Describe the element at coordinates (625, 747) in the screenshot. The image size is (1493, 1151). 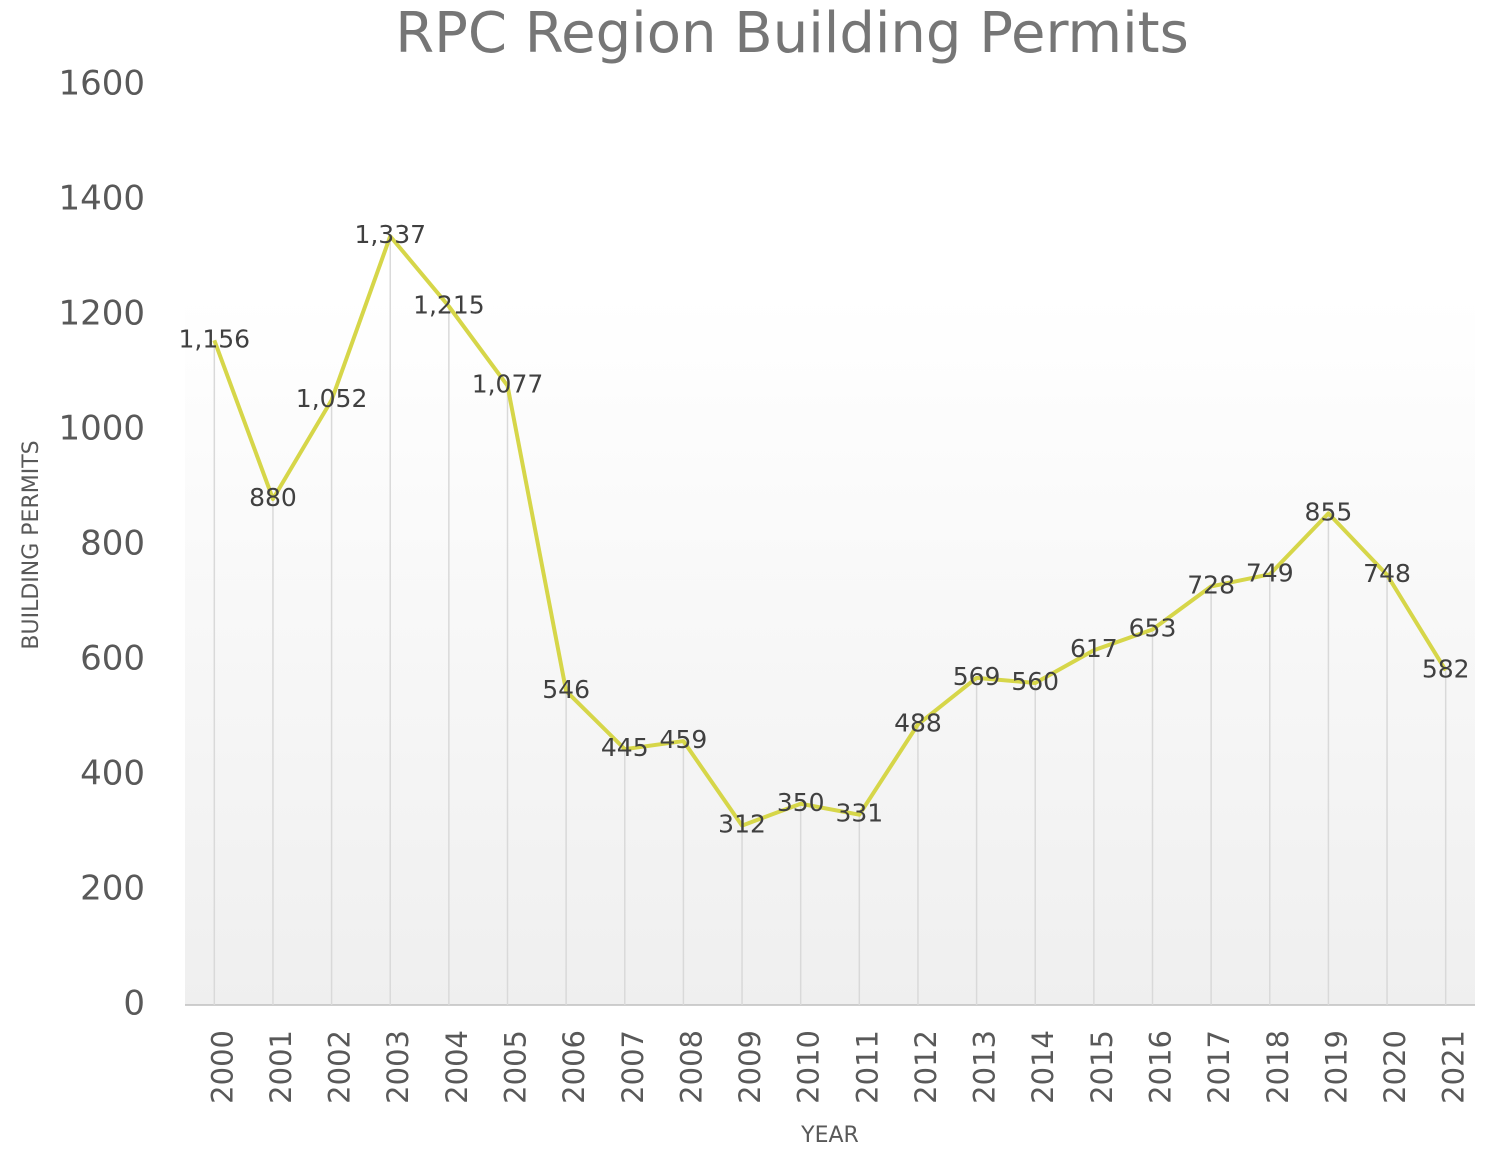
I see `data-label: 445` at that location.